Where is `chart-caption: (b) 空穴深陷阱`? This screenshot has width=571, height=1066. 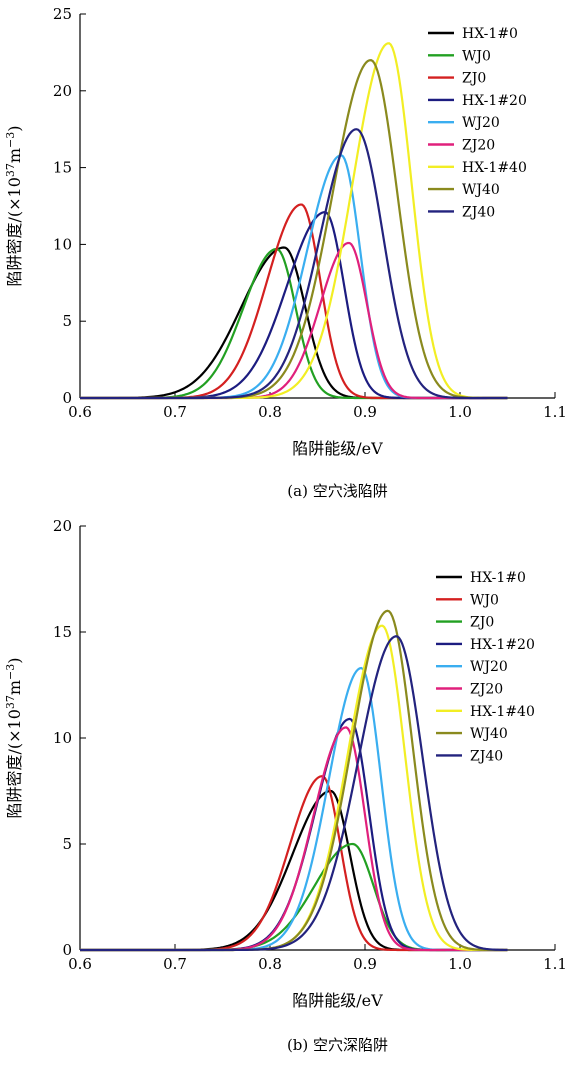 chart-caption: (b) 空穴深陷阱 is located at coordinates (337, 1045).